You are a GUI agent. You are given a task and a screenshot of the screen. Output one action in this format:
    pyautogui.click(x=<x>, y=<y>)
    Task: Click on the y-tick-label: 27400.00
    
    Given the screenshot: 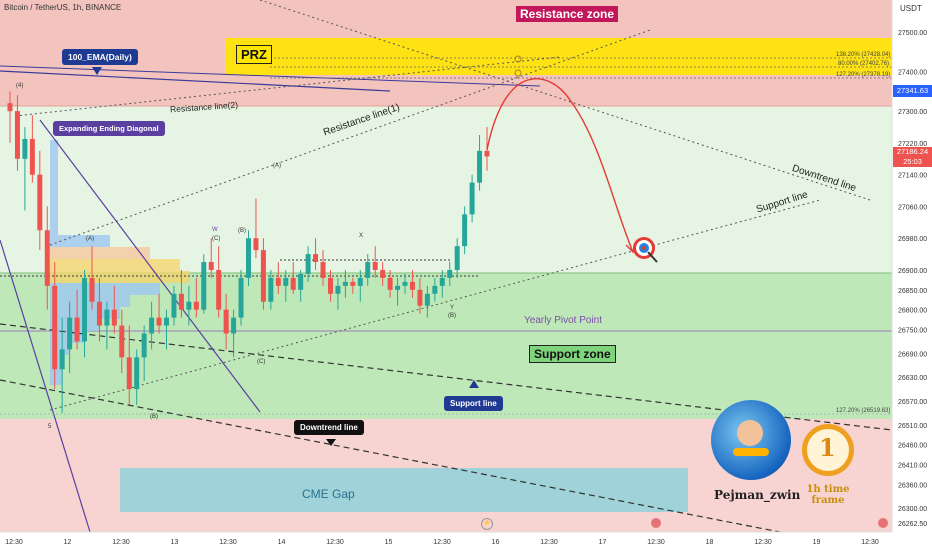 What is the action you would take?
    pyautogui.click(x=912, y=72)
    